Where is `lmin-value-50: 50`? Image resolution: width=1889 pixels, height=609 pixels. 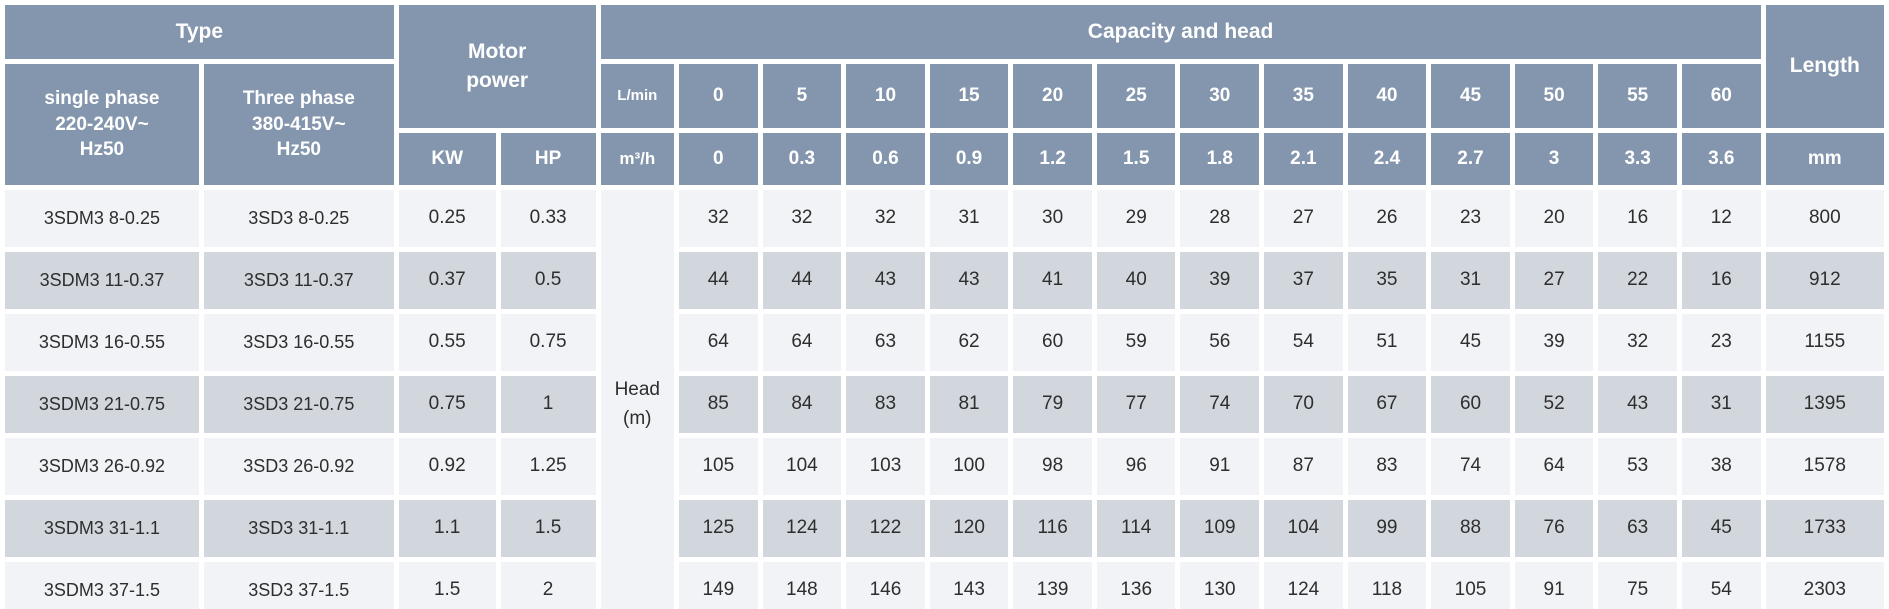
lmin-value-50: 50 is located at coordinates (1554, 96).